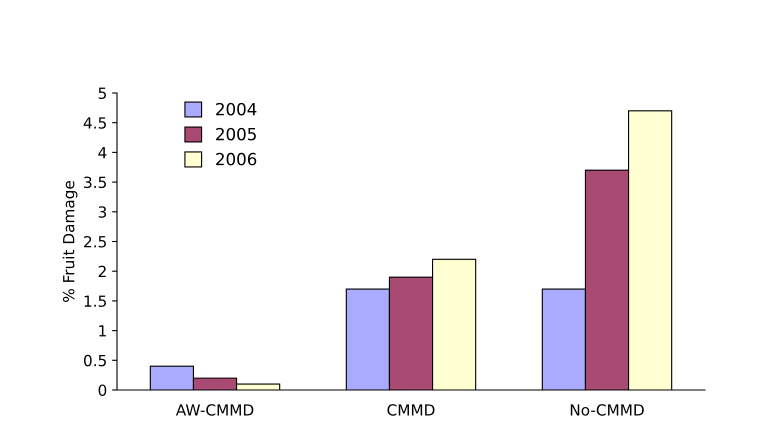 The image size is (769, 444). What do you see at coordinates (95, 242) in the screenshot?
I see `y-tick-label: 2.5` at bounding box center [95, 242].